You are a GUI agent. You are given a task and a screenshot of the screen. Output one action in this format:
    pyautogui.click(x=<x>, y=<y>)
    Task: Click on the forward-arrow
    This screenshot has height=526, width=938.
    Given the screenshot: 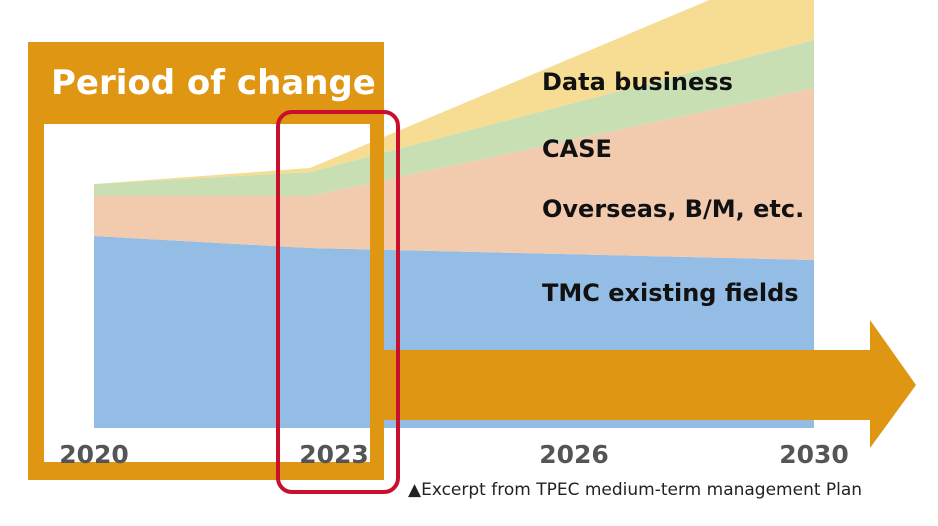 What is the action you would take?
    pyautogui.click(x=643, y=384)
    